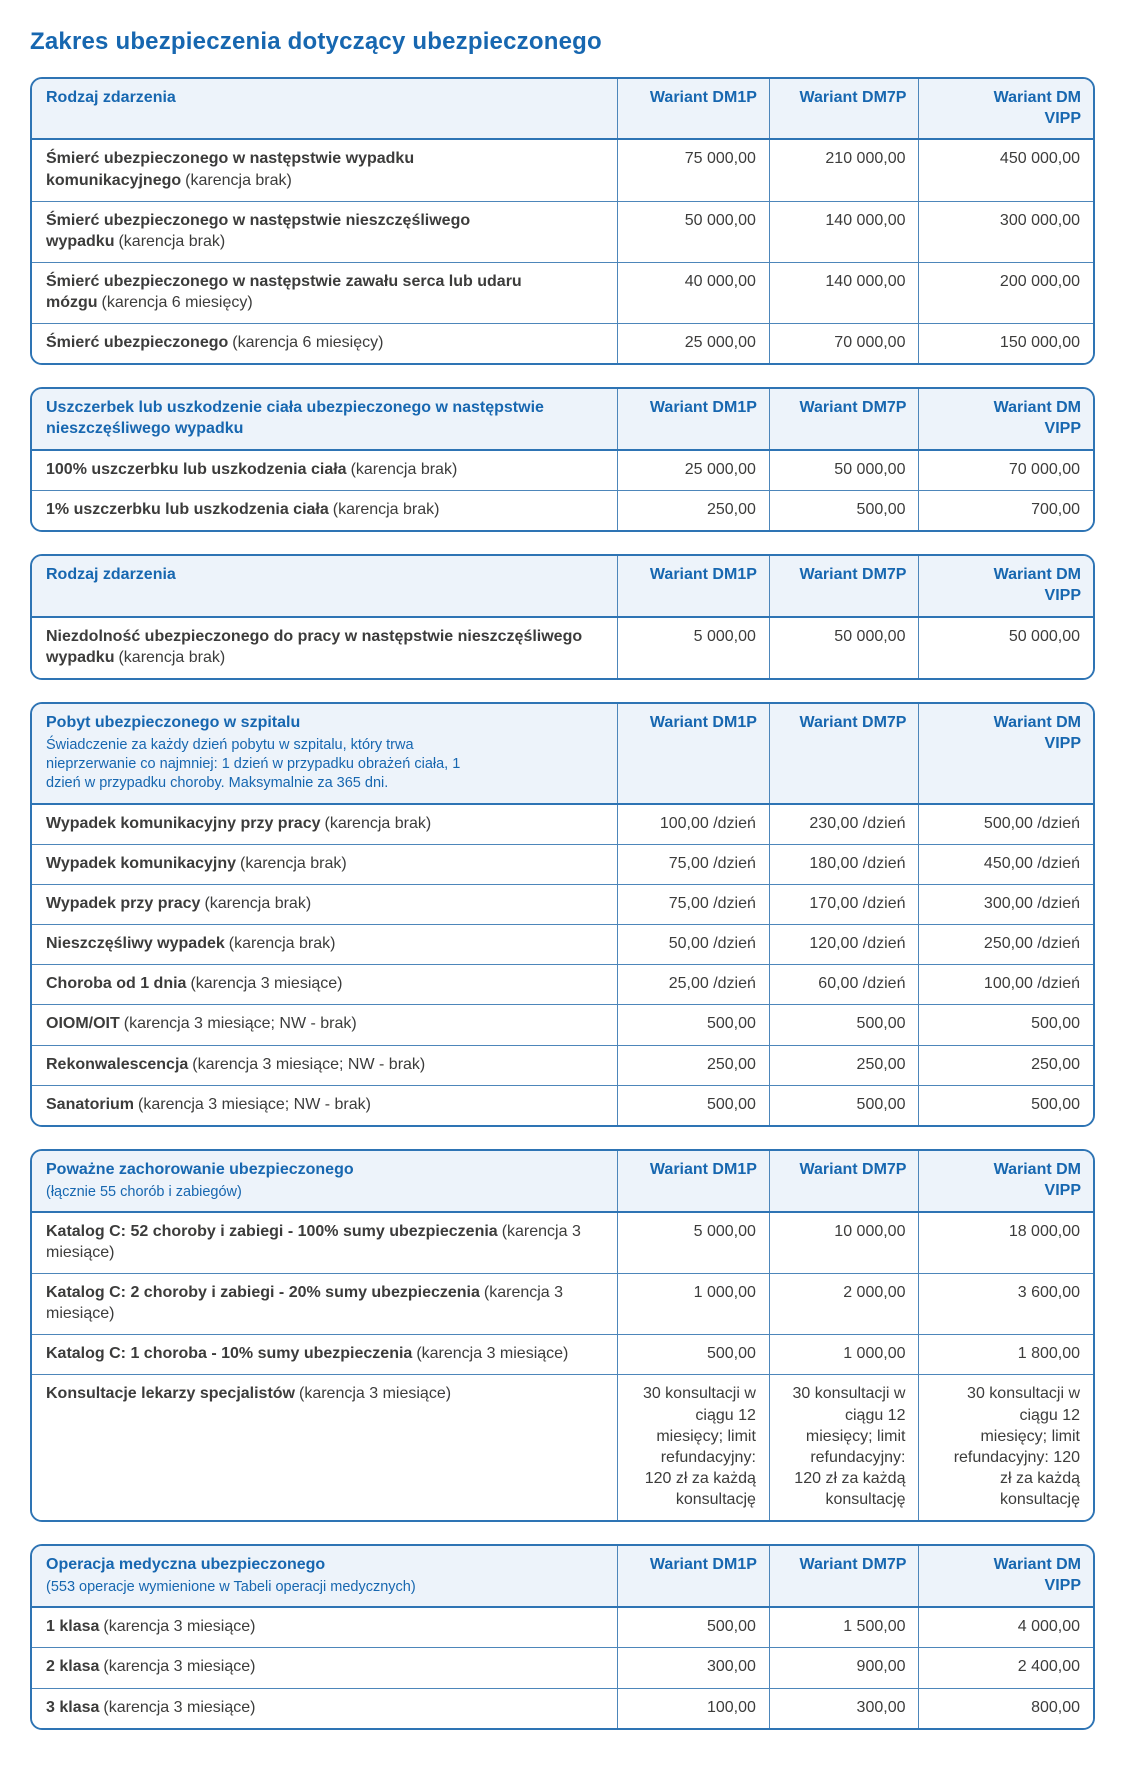 This screenshot has width=1125, height=1792. Describe the element at coordinates (857, 823) in the screenshot. I see `value-text: 230,00 /dzień` at that location.